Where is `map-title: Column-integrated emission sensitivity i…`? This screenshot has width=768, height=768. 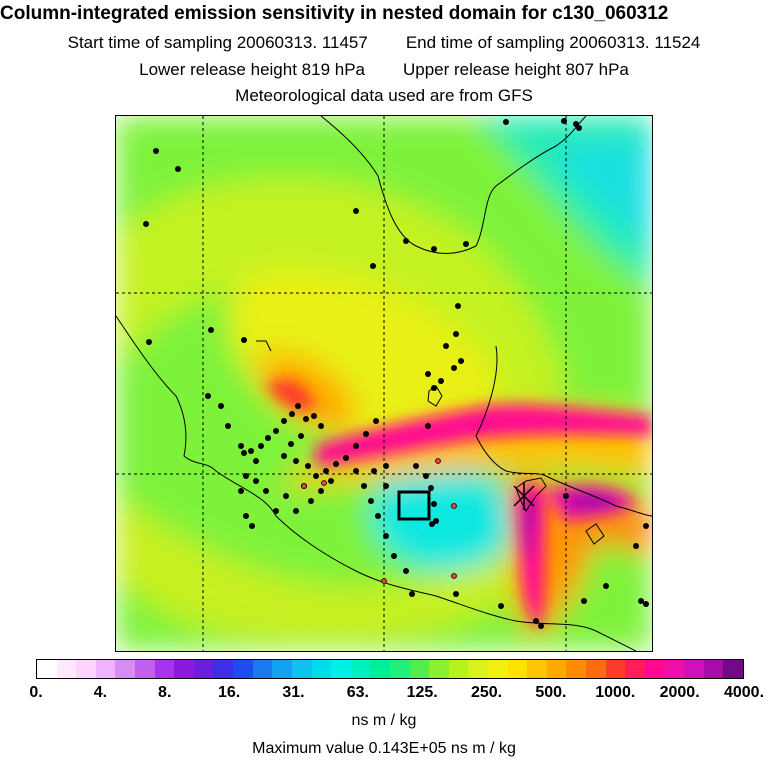
map-title: Column-integrated emission sensitivity i… is located at coordinates (334, 13).